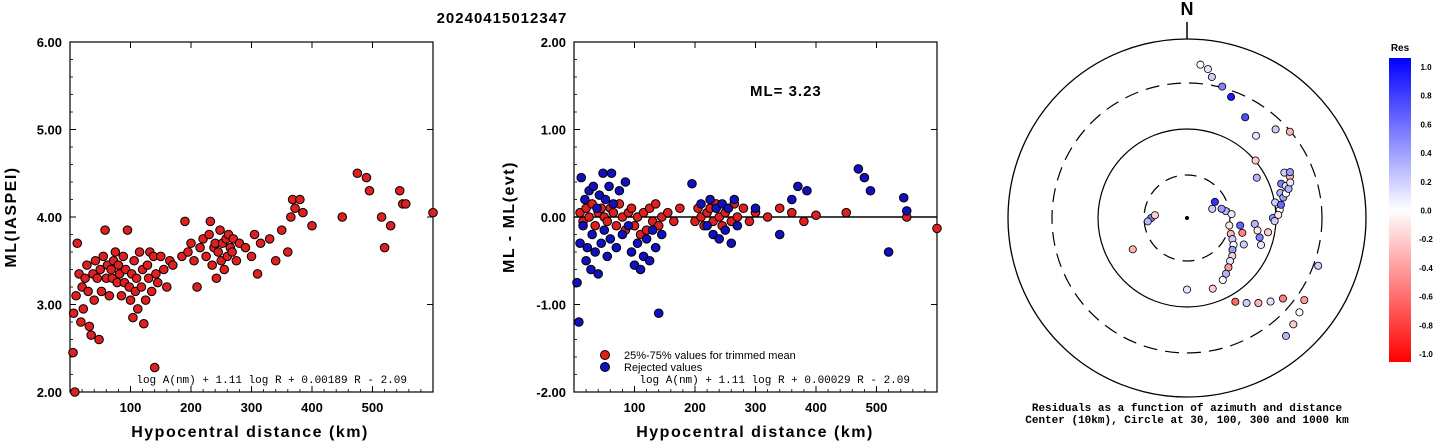  What do you see at coordinates (253, 282) in the screenshot?
I see `data-points` at bounding box center [253, 282].